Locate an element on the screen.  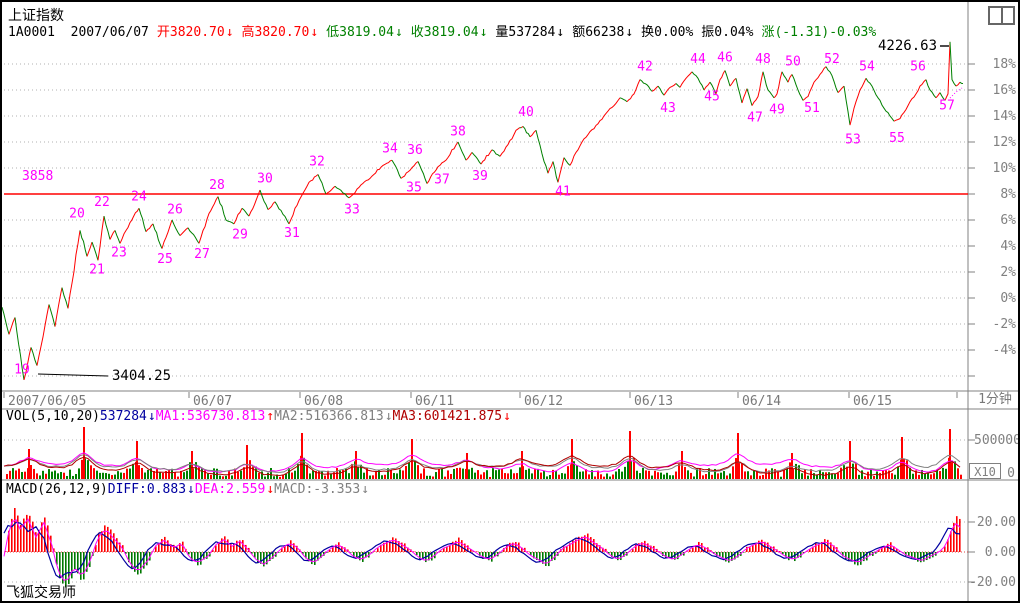
vol-header-arrow-4: ↓ is located at coordinates (507, 416).